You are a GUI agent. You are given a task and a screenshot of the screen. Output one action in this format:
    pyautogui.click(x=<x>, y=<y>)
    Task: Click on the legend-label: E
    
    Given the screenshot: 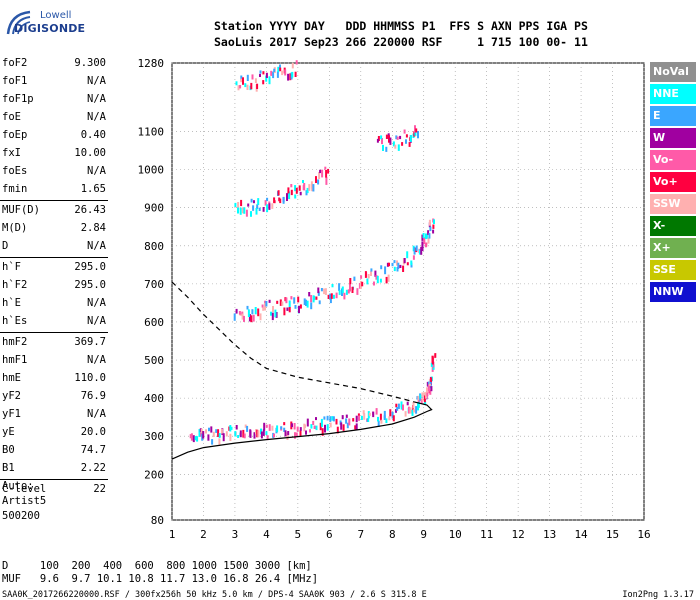 What is the action you would take?
    pyautogui.click(x=657, y=115)
    